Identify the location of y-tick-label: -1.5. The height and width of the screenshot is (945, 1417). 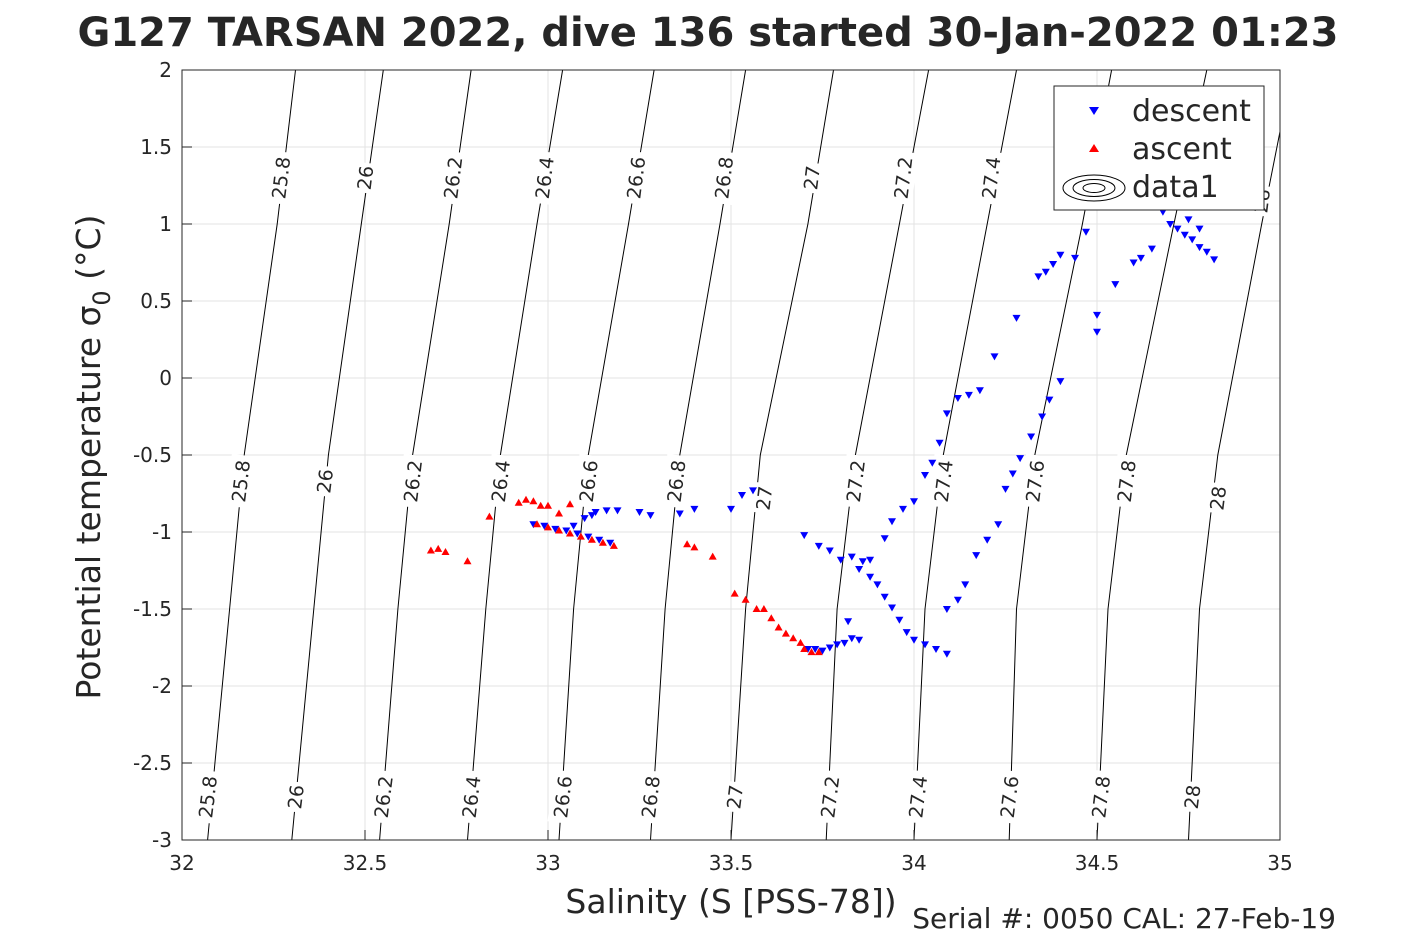
(152, 609).